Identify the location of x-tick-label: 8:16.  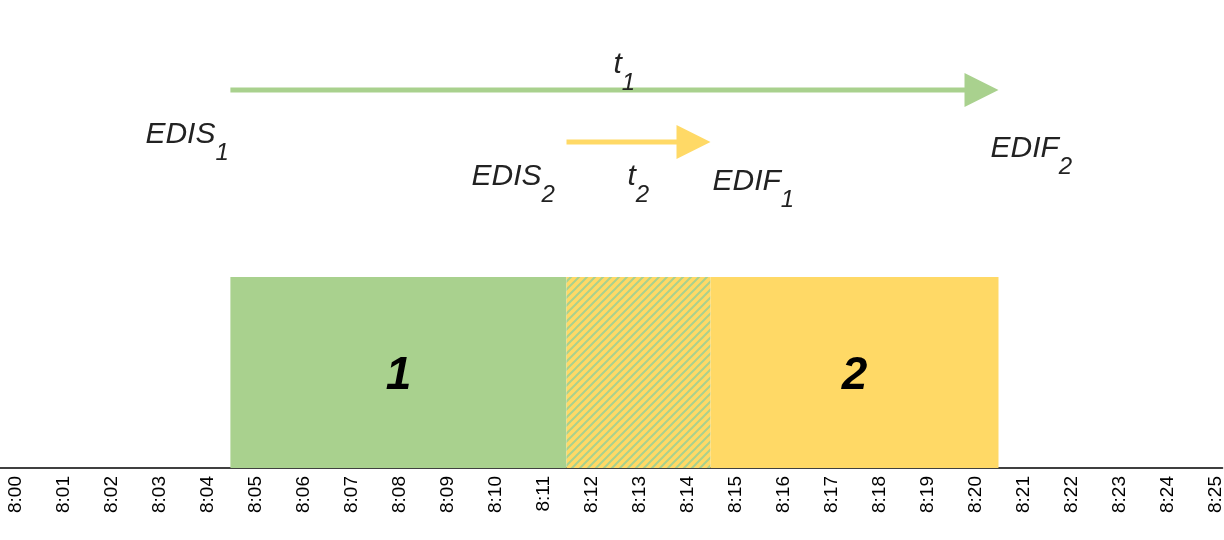
(782, 494).